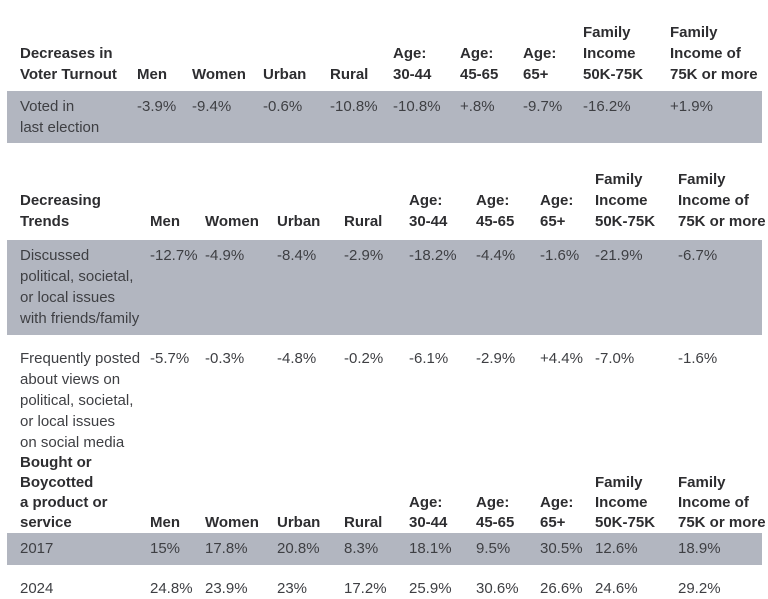 The width and height of the screenshot is (768, 599). What do you see at coordinates (361, 548) in the screenshot?
I see `value-cell: 8.3%` at bounding box center [361, 548].